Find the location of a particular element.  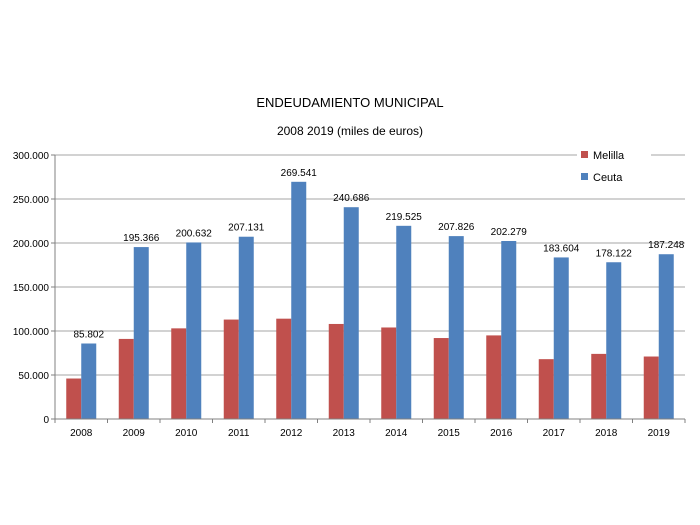

data-label-ceuta: 195.366 is located at coordinates (141, 238).